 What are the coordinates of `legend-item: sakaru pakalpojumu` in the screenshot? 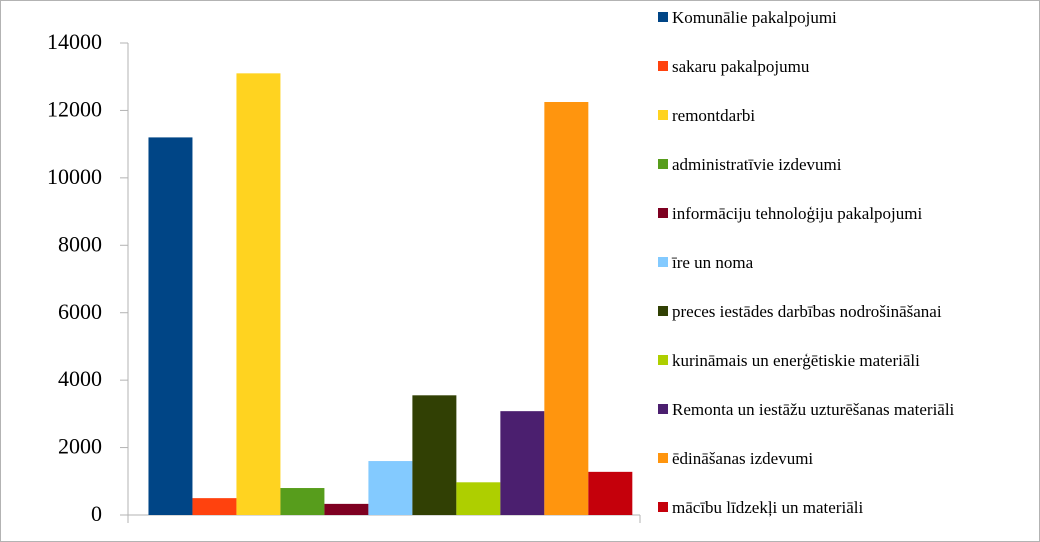 It's located at (848, 66).